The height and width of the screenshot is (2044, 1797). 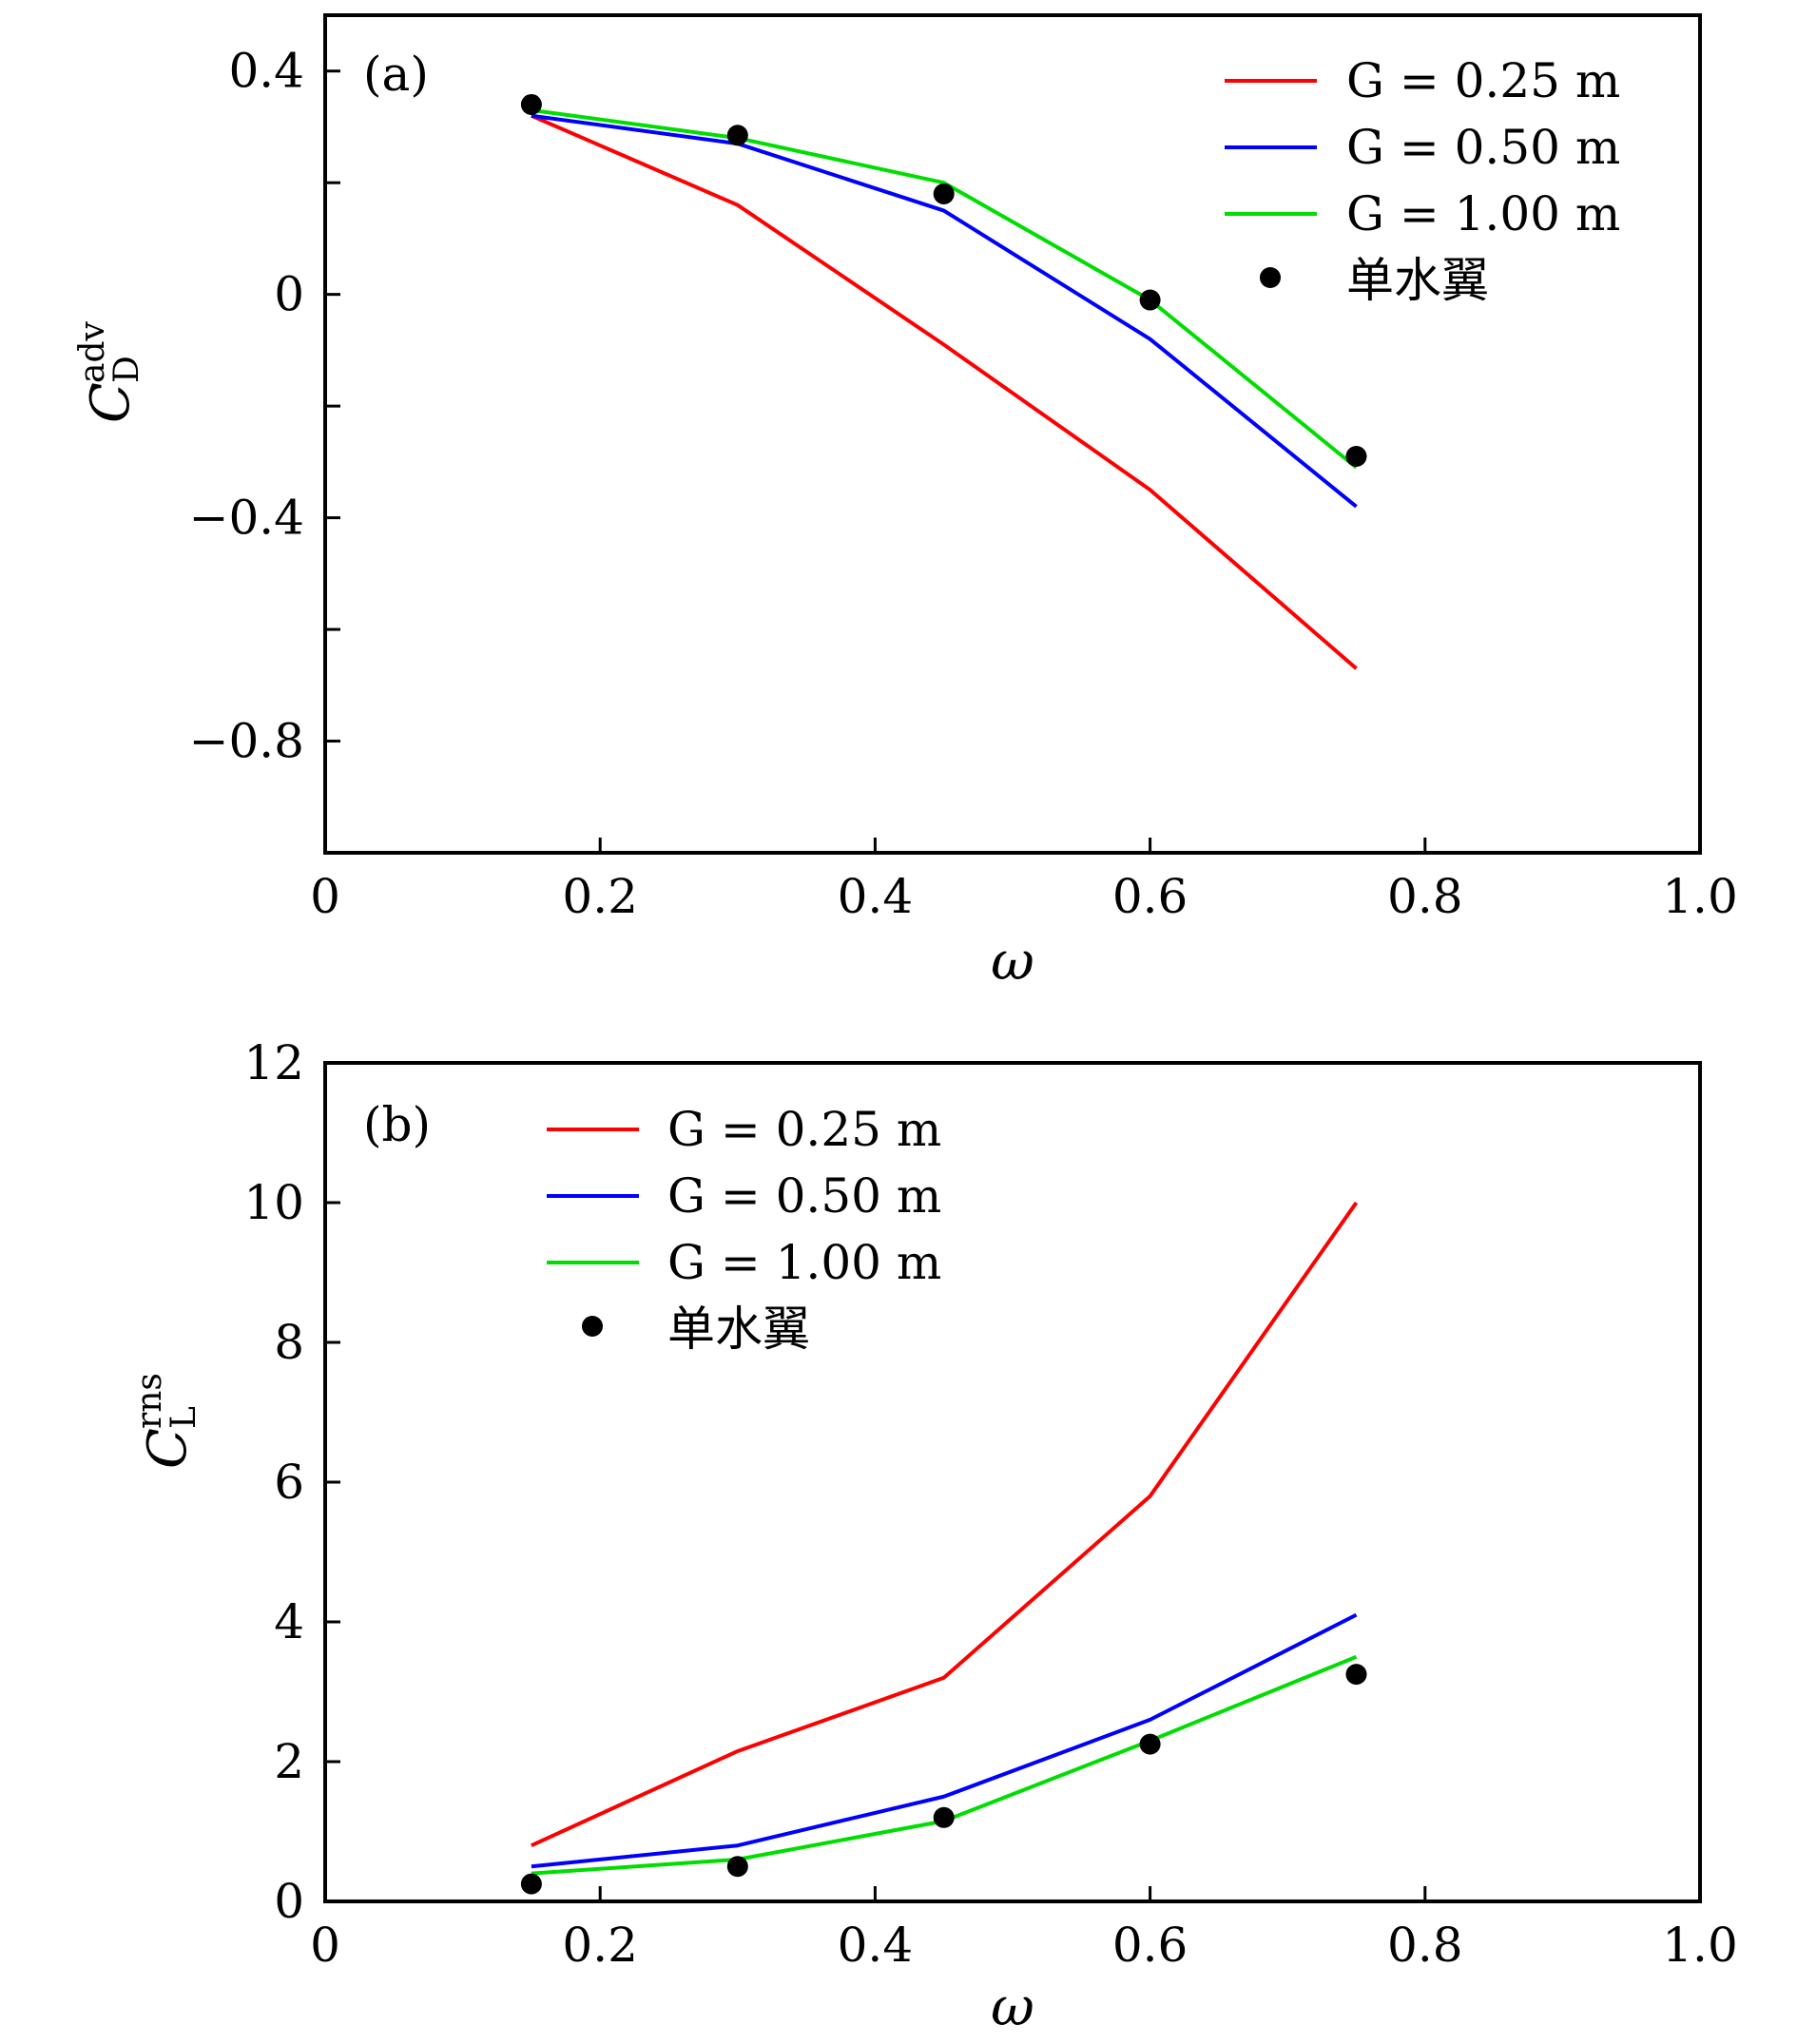 I want to click on panel-label: (a), so click(x=396, y=75).